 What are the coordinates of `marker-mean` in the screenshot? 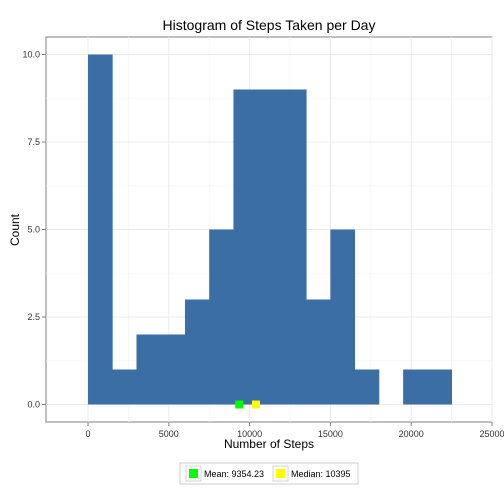 It's located at (239, 405).